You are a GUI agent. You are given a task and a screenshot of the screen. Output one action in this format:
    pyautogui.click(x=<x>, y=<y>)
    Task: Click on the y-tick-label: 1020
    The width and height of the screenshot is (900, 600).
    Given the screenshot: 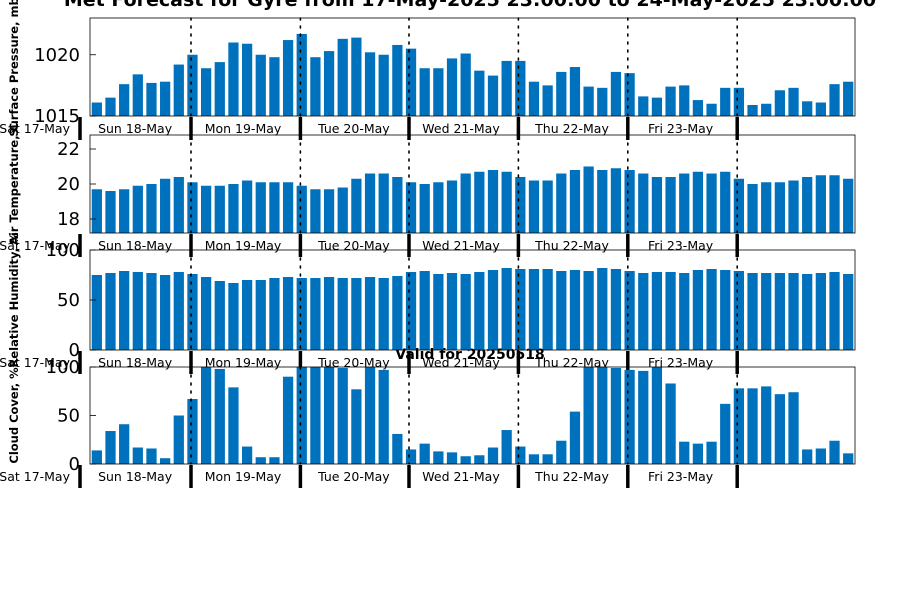 What is the action you would take?
    pyautogui.click(x=57, y=55)
    